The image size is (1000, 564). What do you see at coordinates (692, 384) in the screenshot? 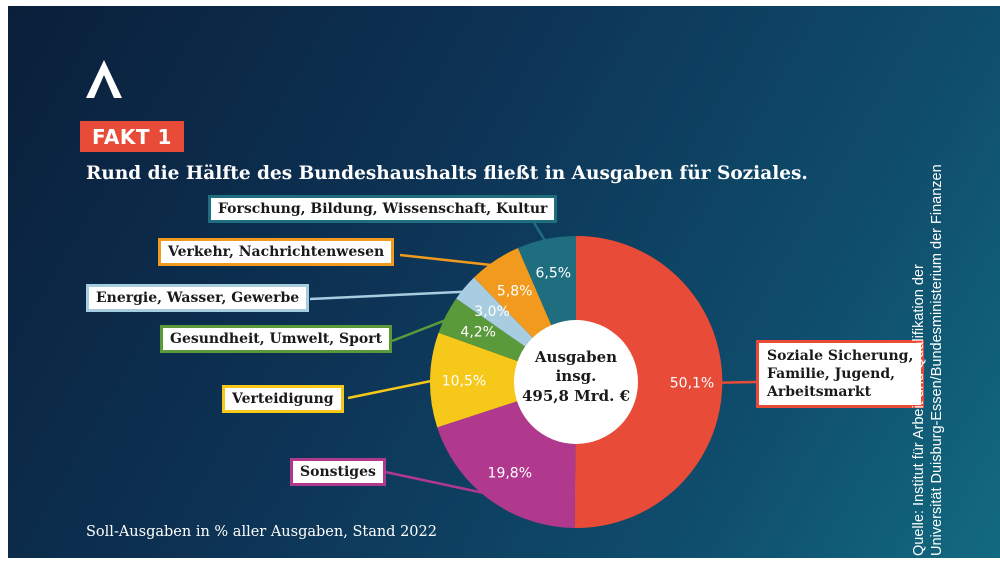
I see `slice-value-label: 50,1%` at bounding box center [692, 384].